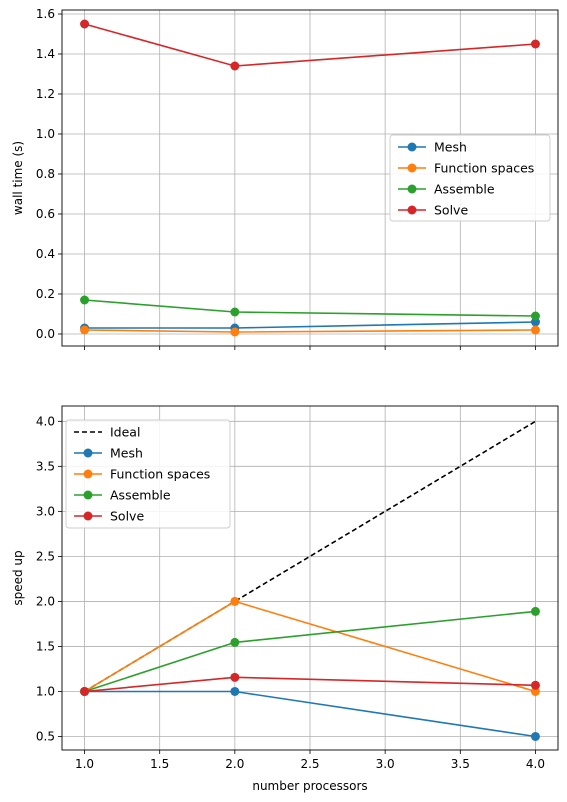 This screenshot has height=802, width=567. I want to click on y-tick-label: 3.0, so click(45, 511).